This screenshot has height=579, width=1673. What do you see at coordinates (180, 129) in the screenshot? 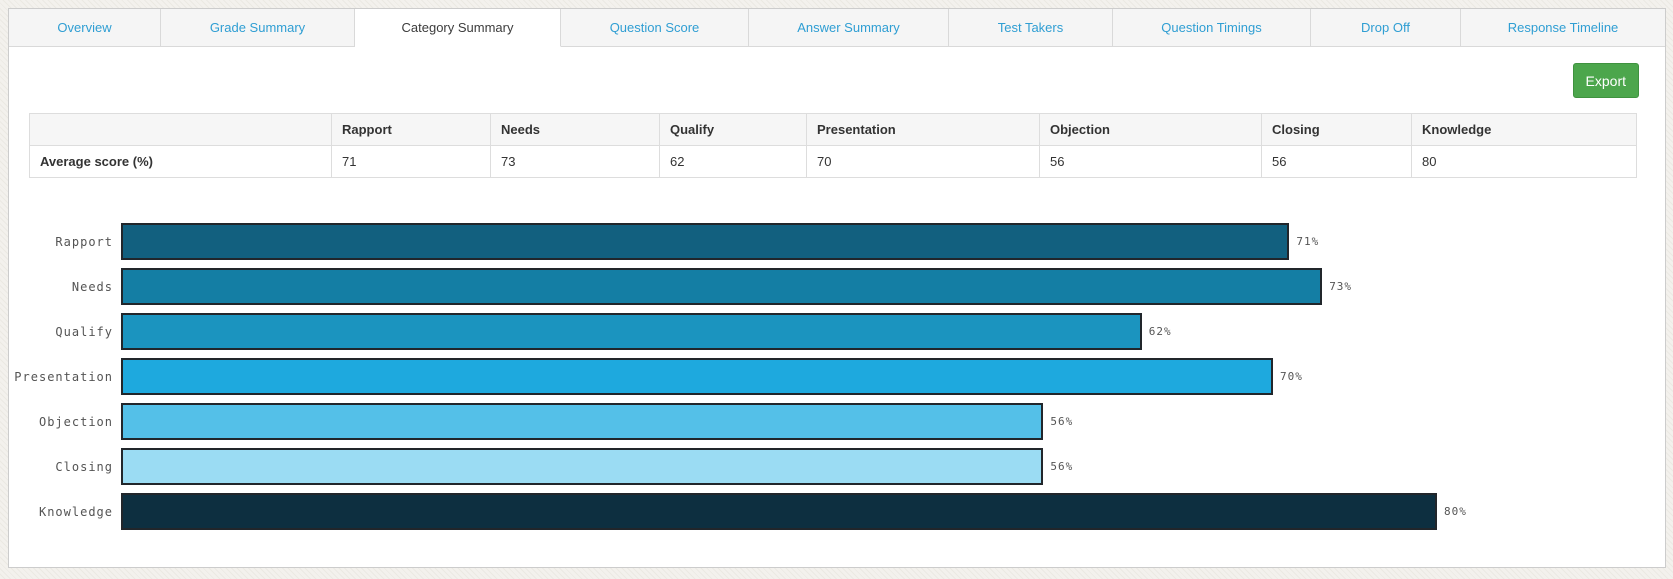
I see `table-corner-cell` at bounding box center [180, 129].